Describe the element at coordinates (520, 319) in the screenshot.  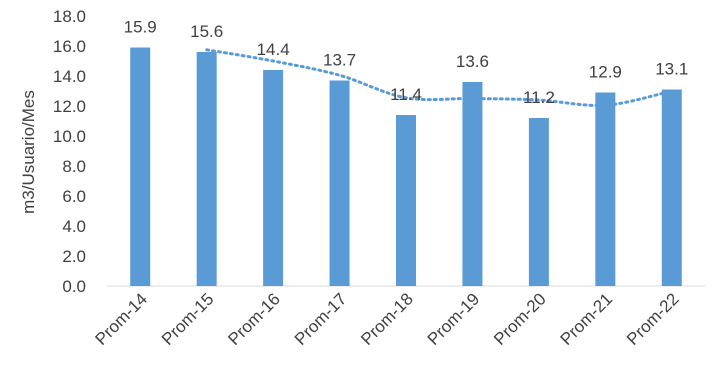
I see `x-tick-label: Prom-20` at that location.